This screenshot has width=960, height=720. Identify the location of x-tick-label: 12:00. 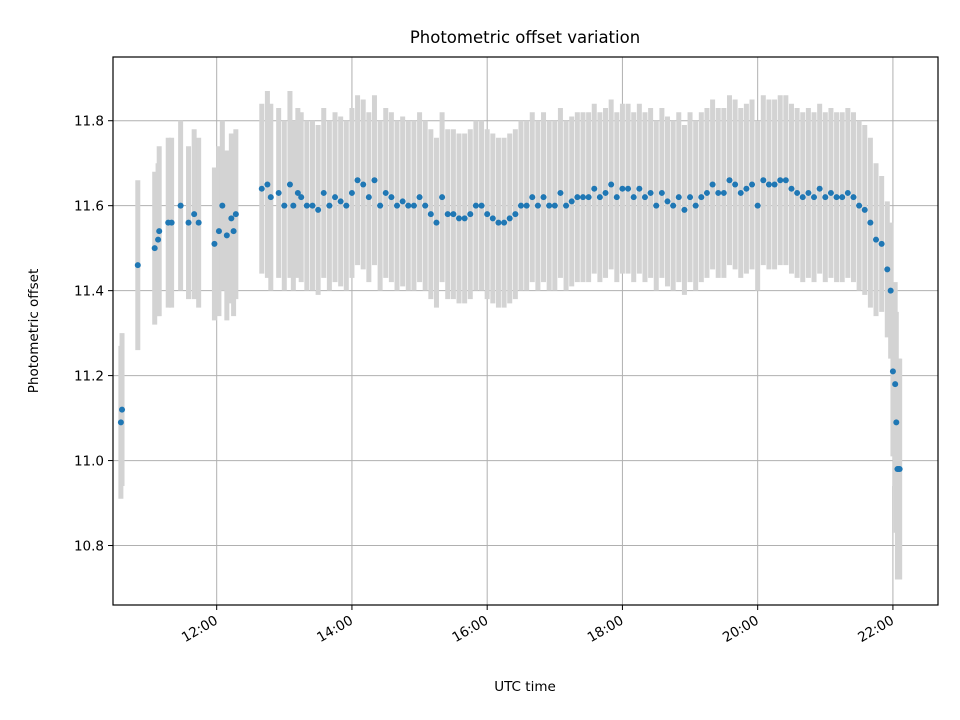
(200, 629).